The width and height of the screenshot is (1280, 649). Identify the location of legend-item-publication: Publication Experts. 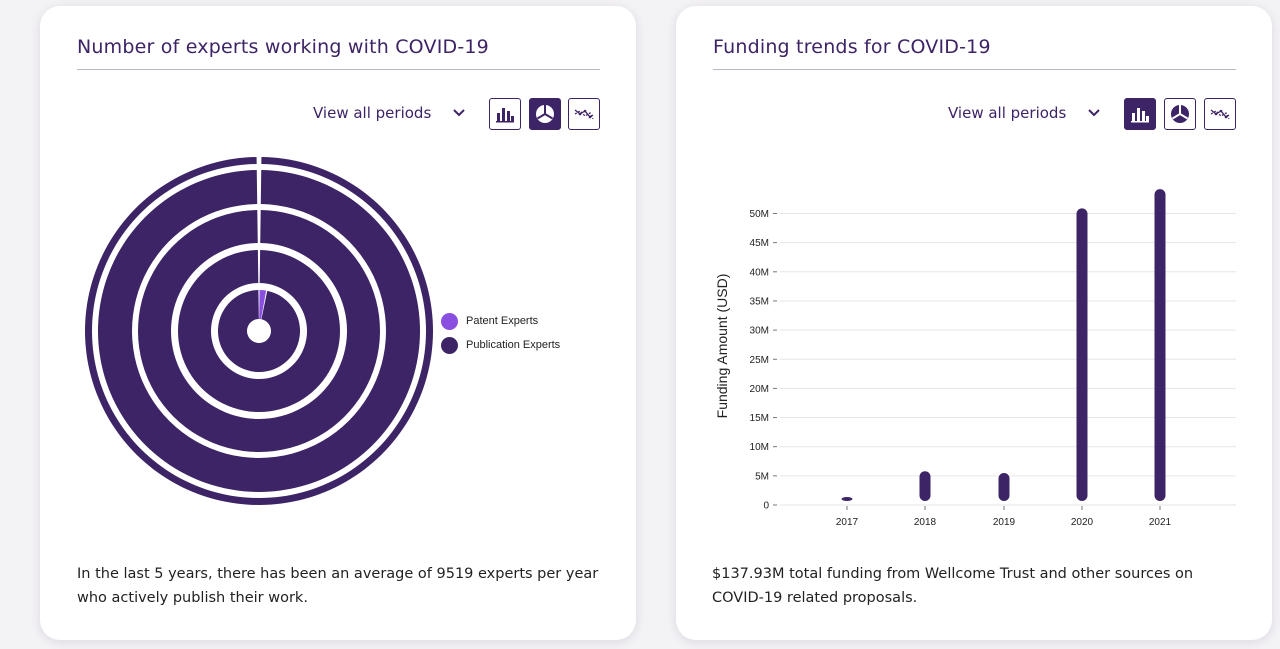
(500, 345).